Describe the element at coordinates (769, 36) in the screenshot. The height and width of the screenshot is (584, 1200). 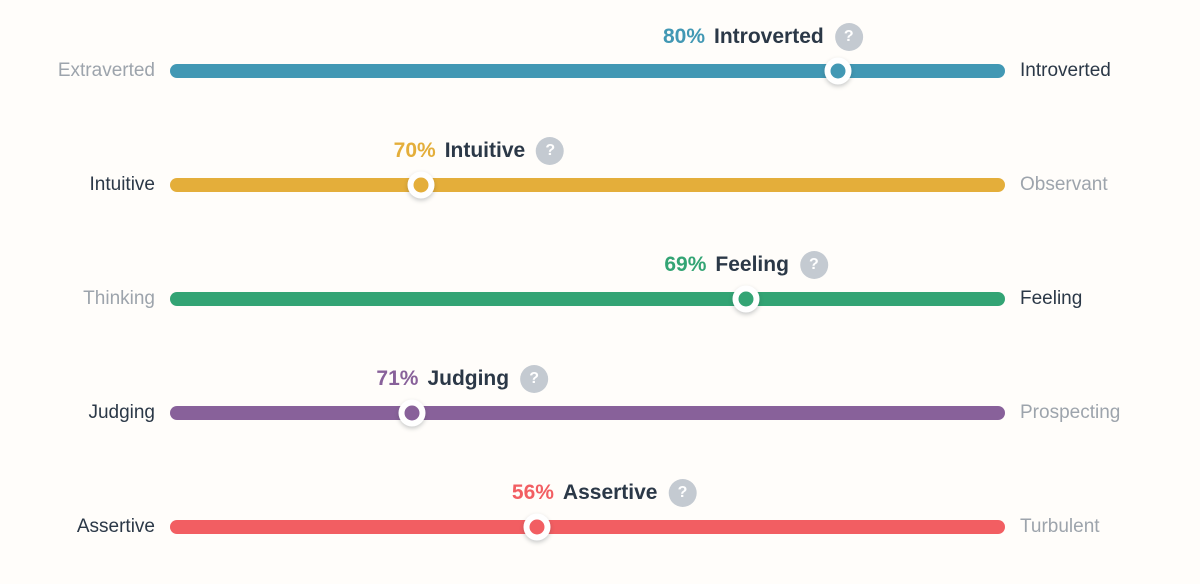
I see `trait-winner-label: Introverted` at that location.